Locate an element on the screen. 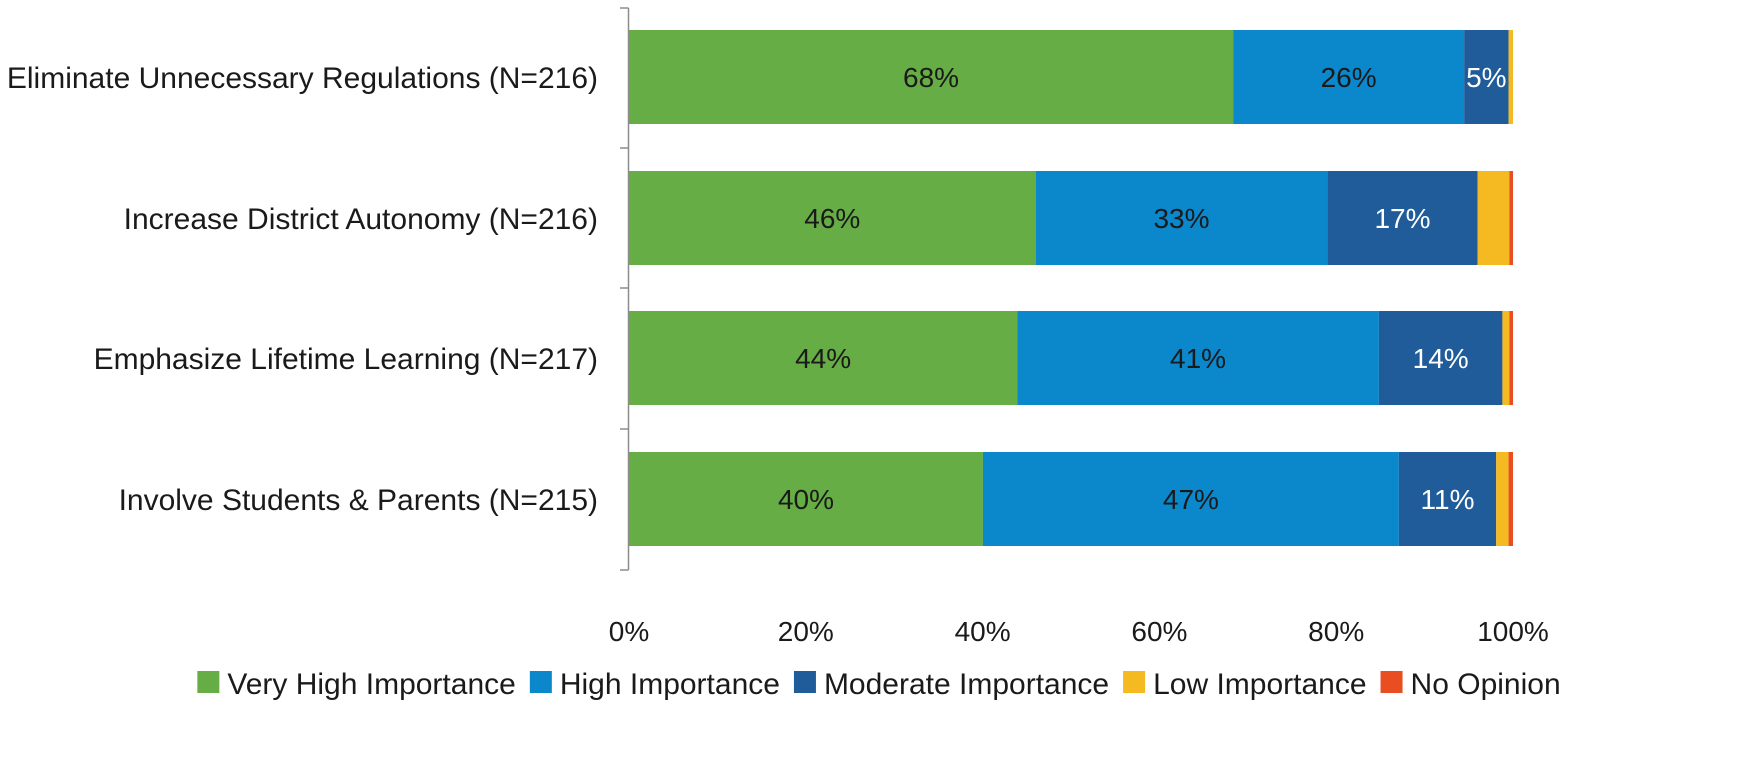 This screenshot has width=1758, height=784. y-axis is located at coordinates (625, 289).